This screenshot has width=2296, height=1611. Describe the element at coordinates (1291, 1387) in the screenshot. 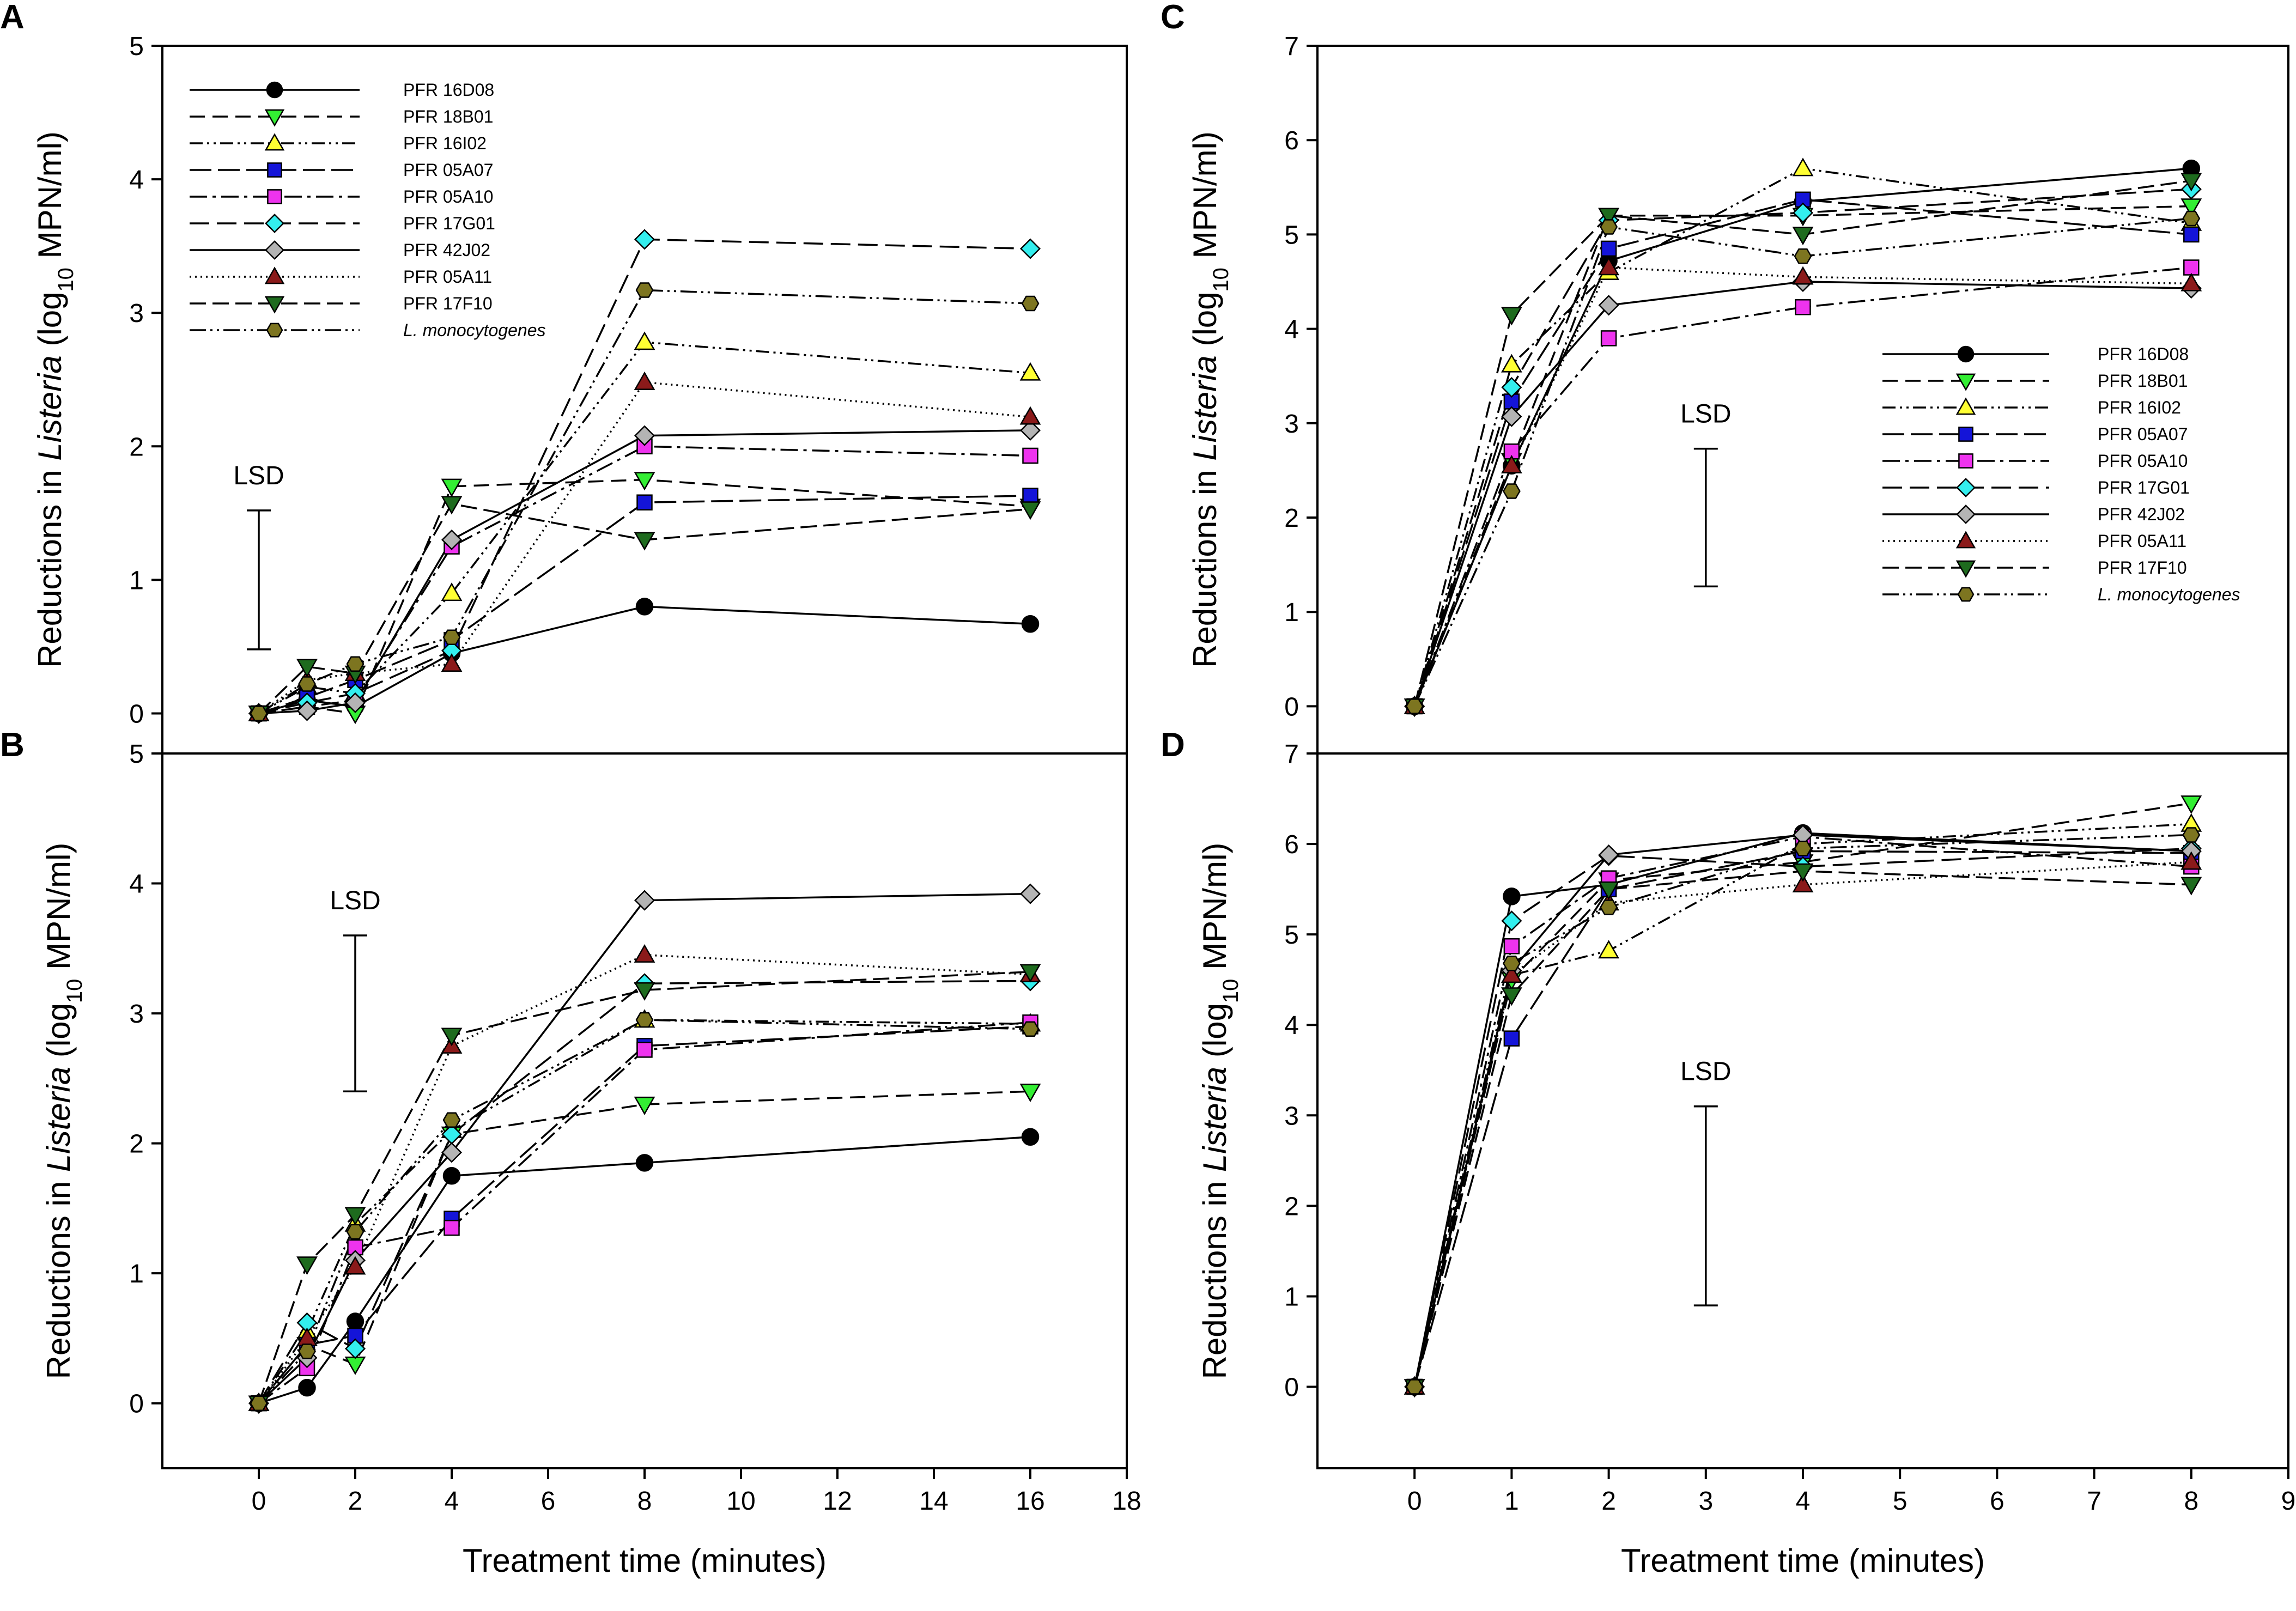

I see `y-tick-label-d: 0` at that location.